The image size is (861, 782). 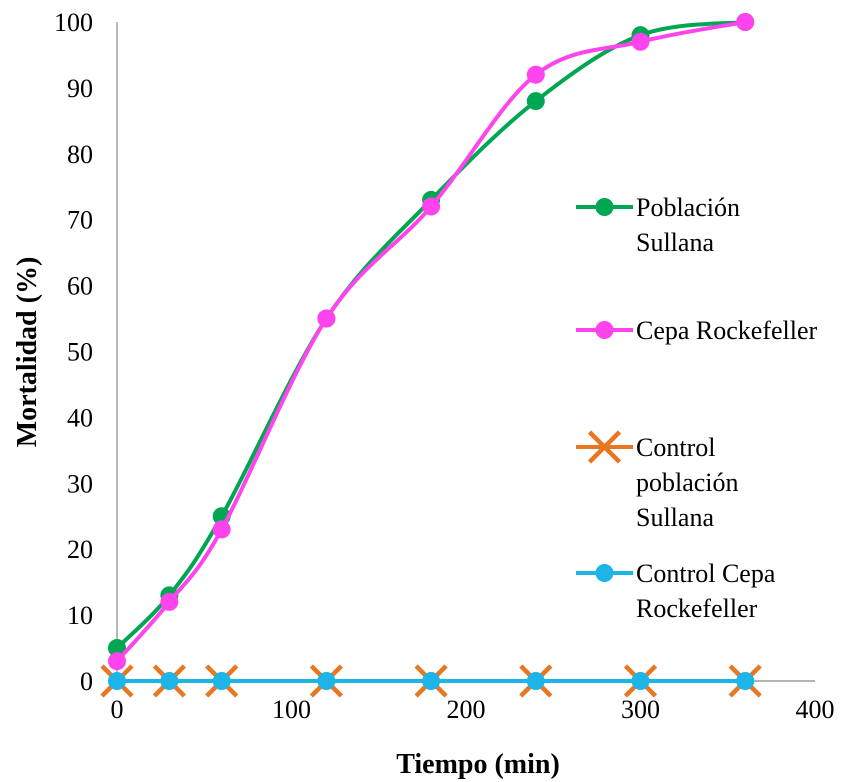 I want to click on y-tick-label: 70, so click(x=80, y=220).